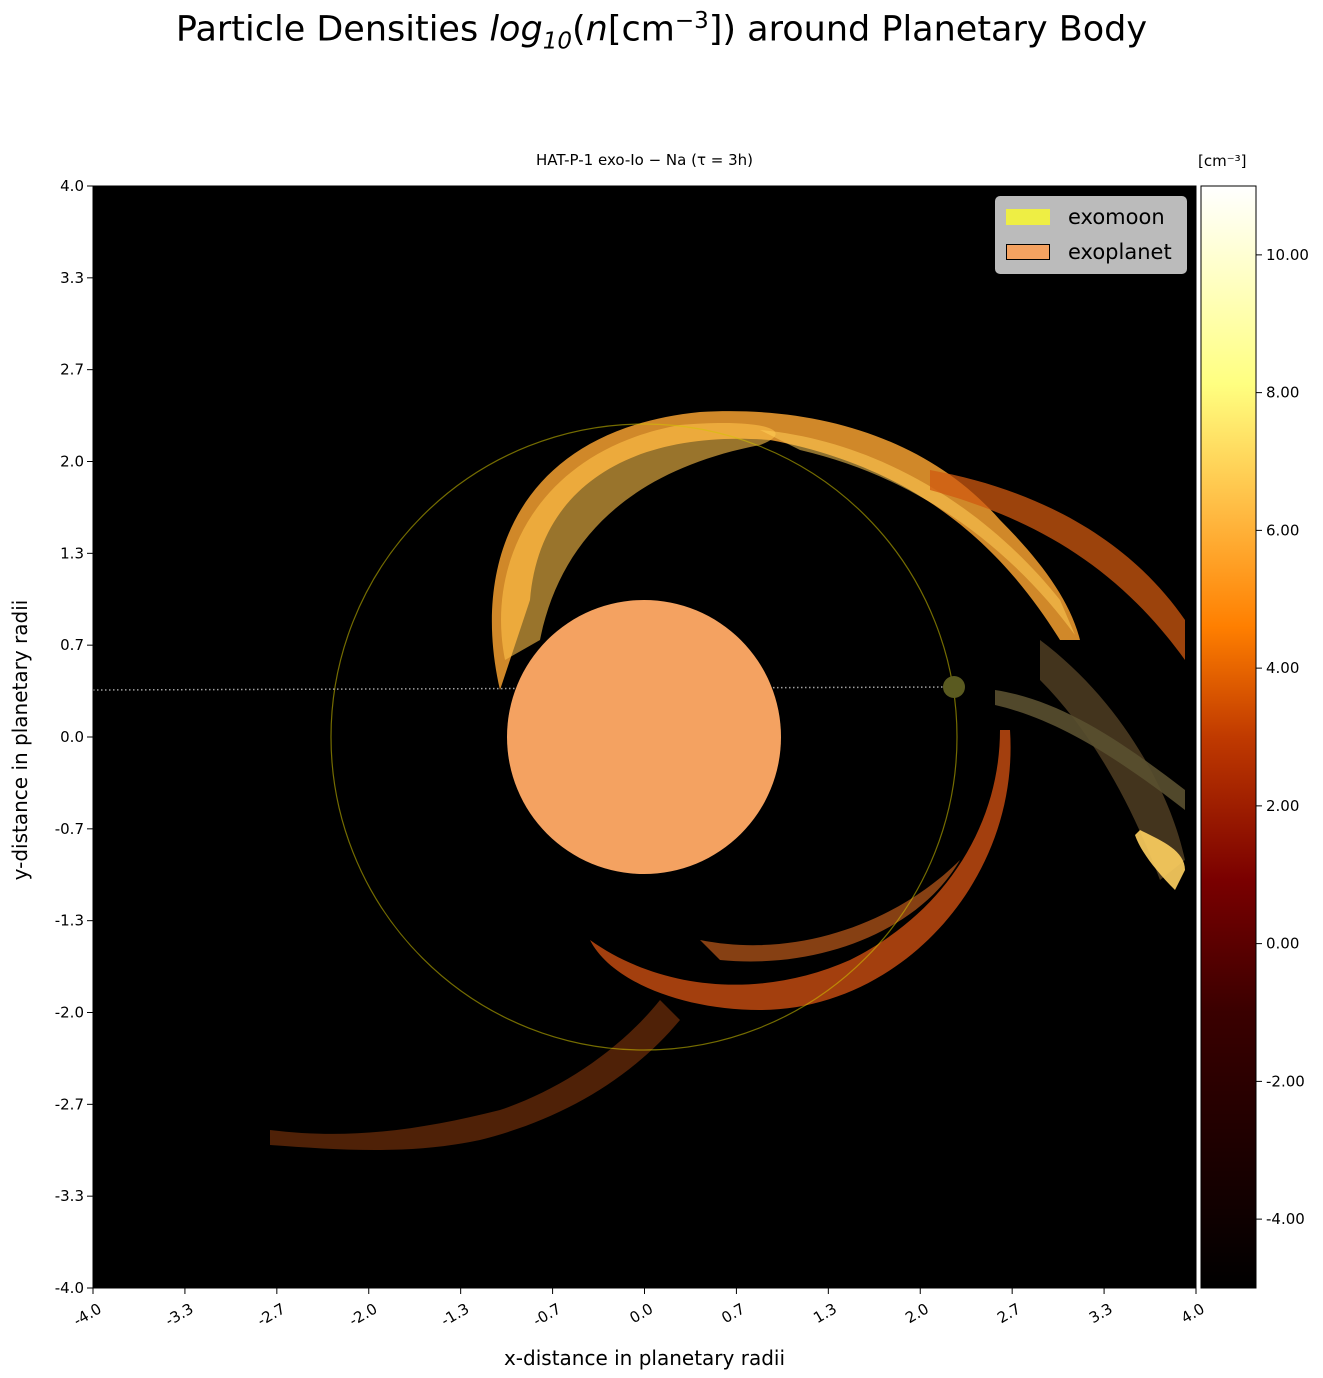 Image resolution: width=1323 pixels, height=1378 pixels. Describe the element at coordinates (20, 740) in the screenshot. I see `y-axis-label: y-distance in planetary radii` at that location.